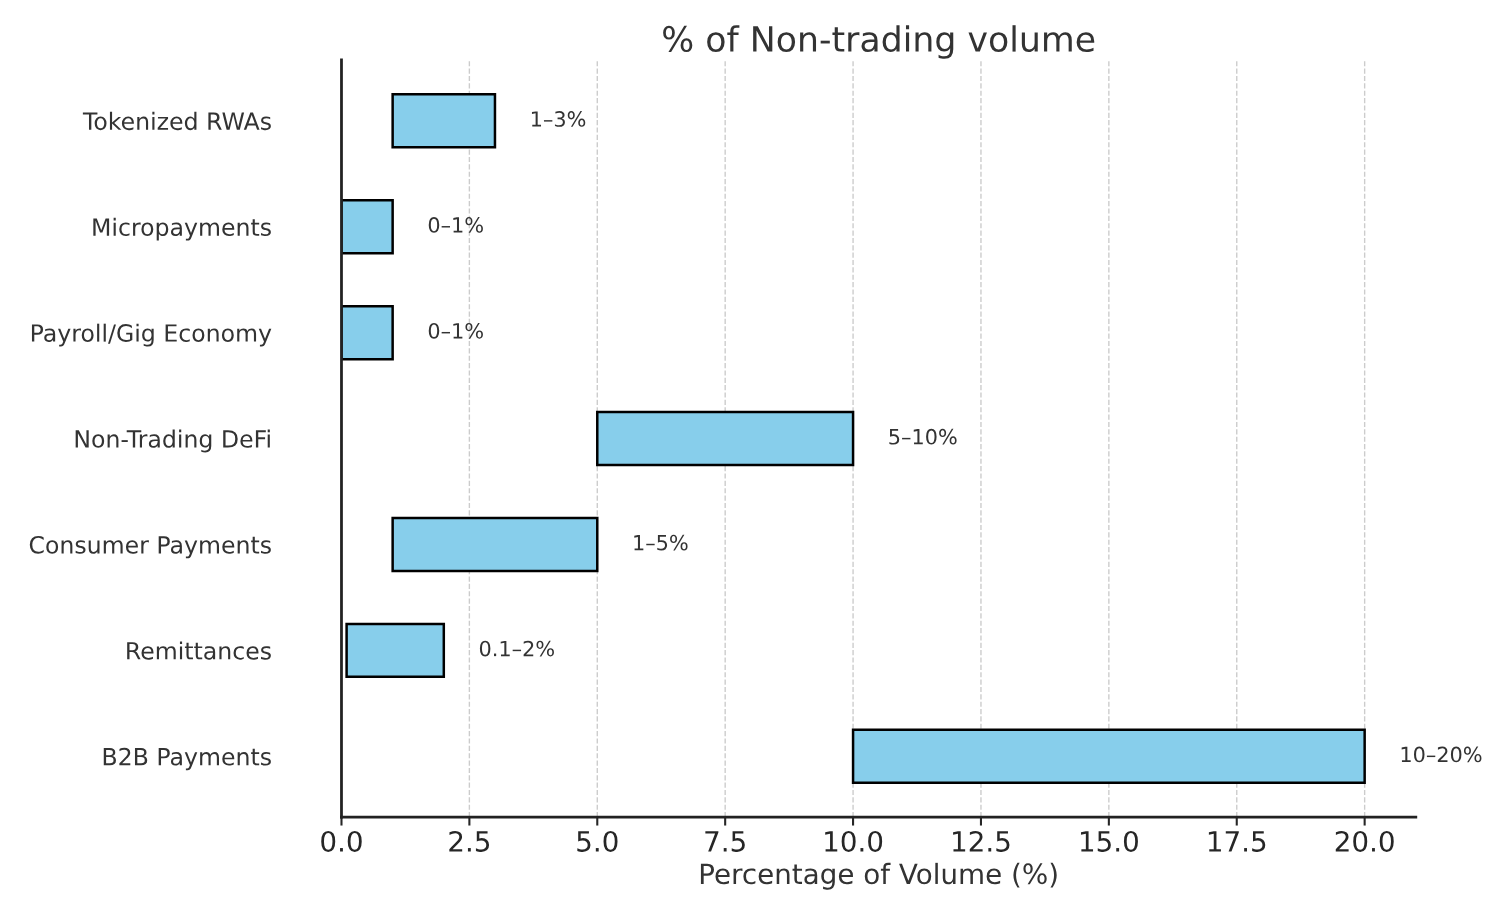 The height and width of the screenshot is (908, 1511). I want to click on x-tick-label: 17.5, so click(1237, 841).